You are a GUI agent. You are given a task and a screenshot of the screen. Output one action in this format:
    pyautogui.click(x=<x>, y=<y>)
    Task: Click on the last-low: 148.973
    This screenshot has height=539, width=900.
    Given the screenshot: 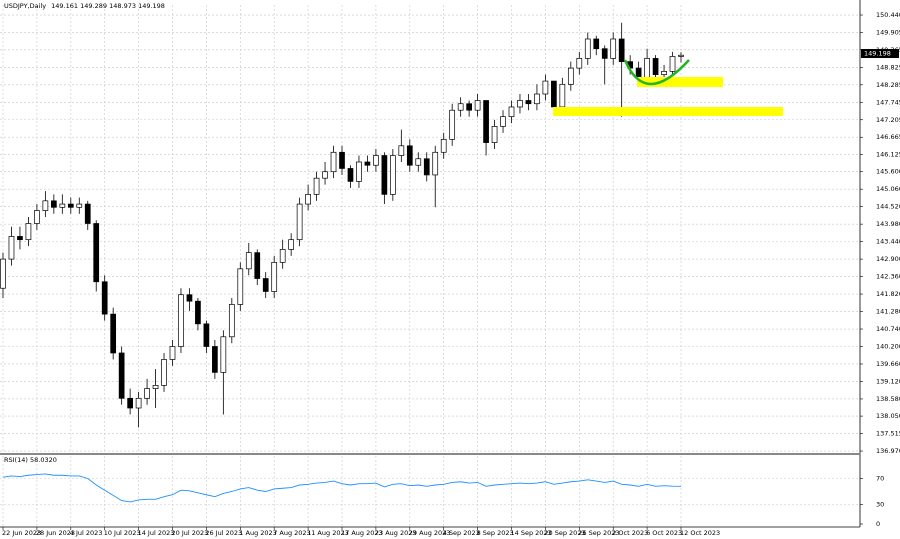 What is the action you would take?
    pyautogui.click(x=122, y=6)
    